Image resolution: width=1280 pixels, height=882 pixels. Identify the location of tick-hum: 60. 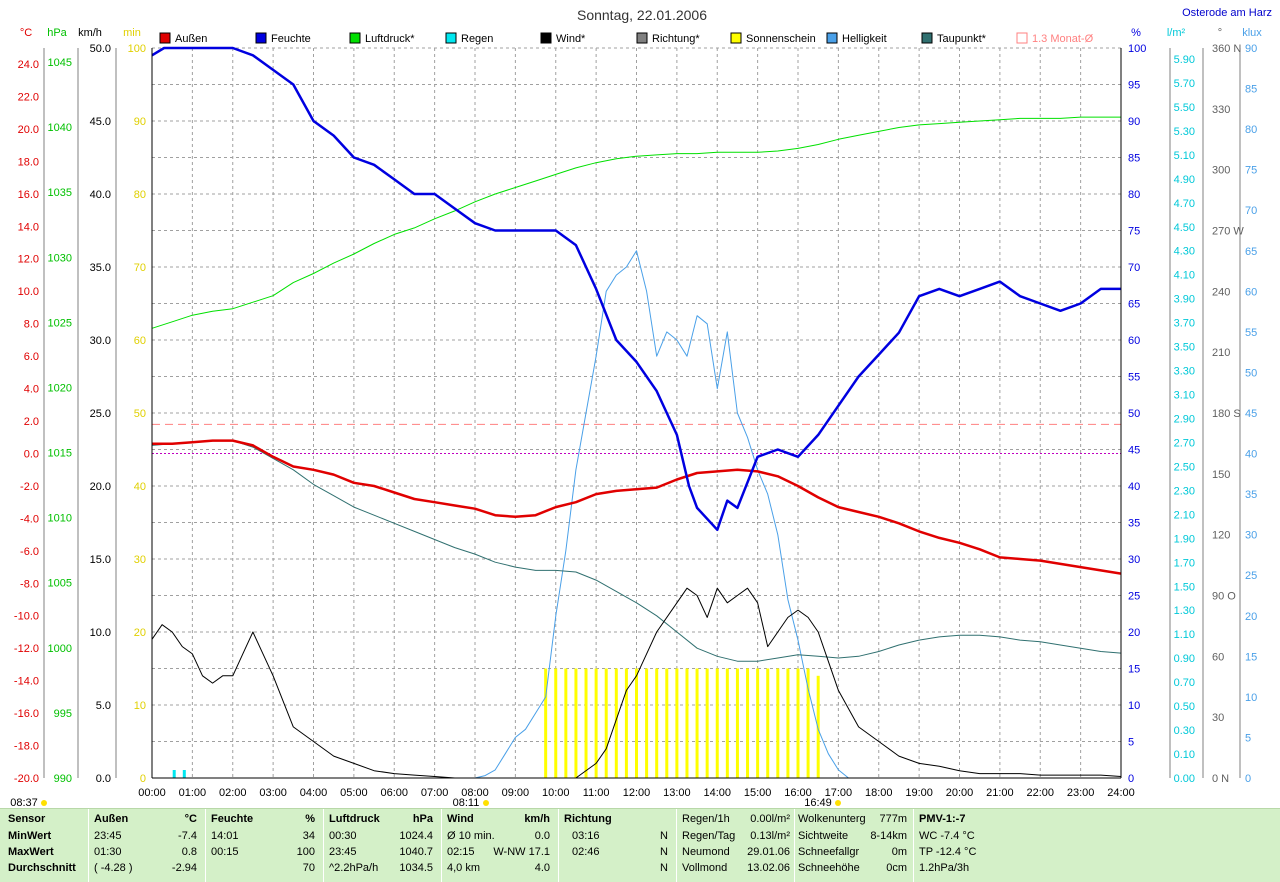
(1134, 341).